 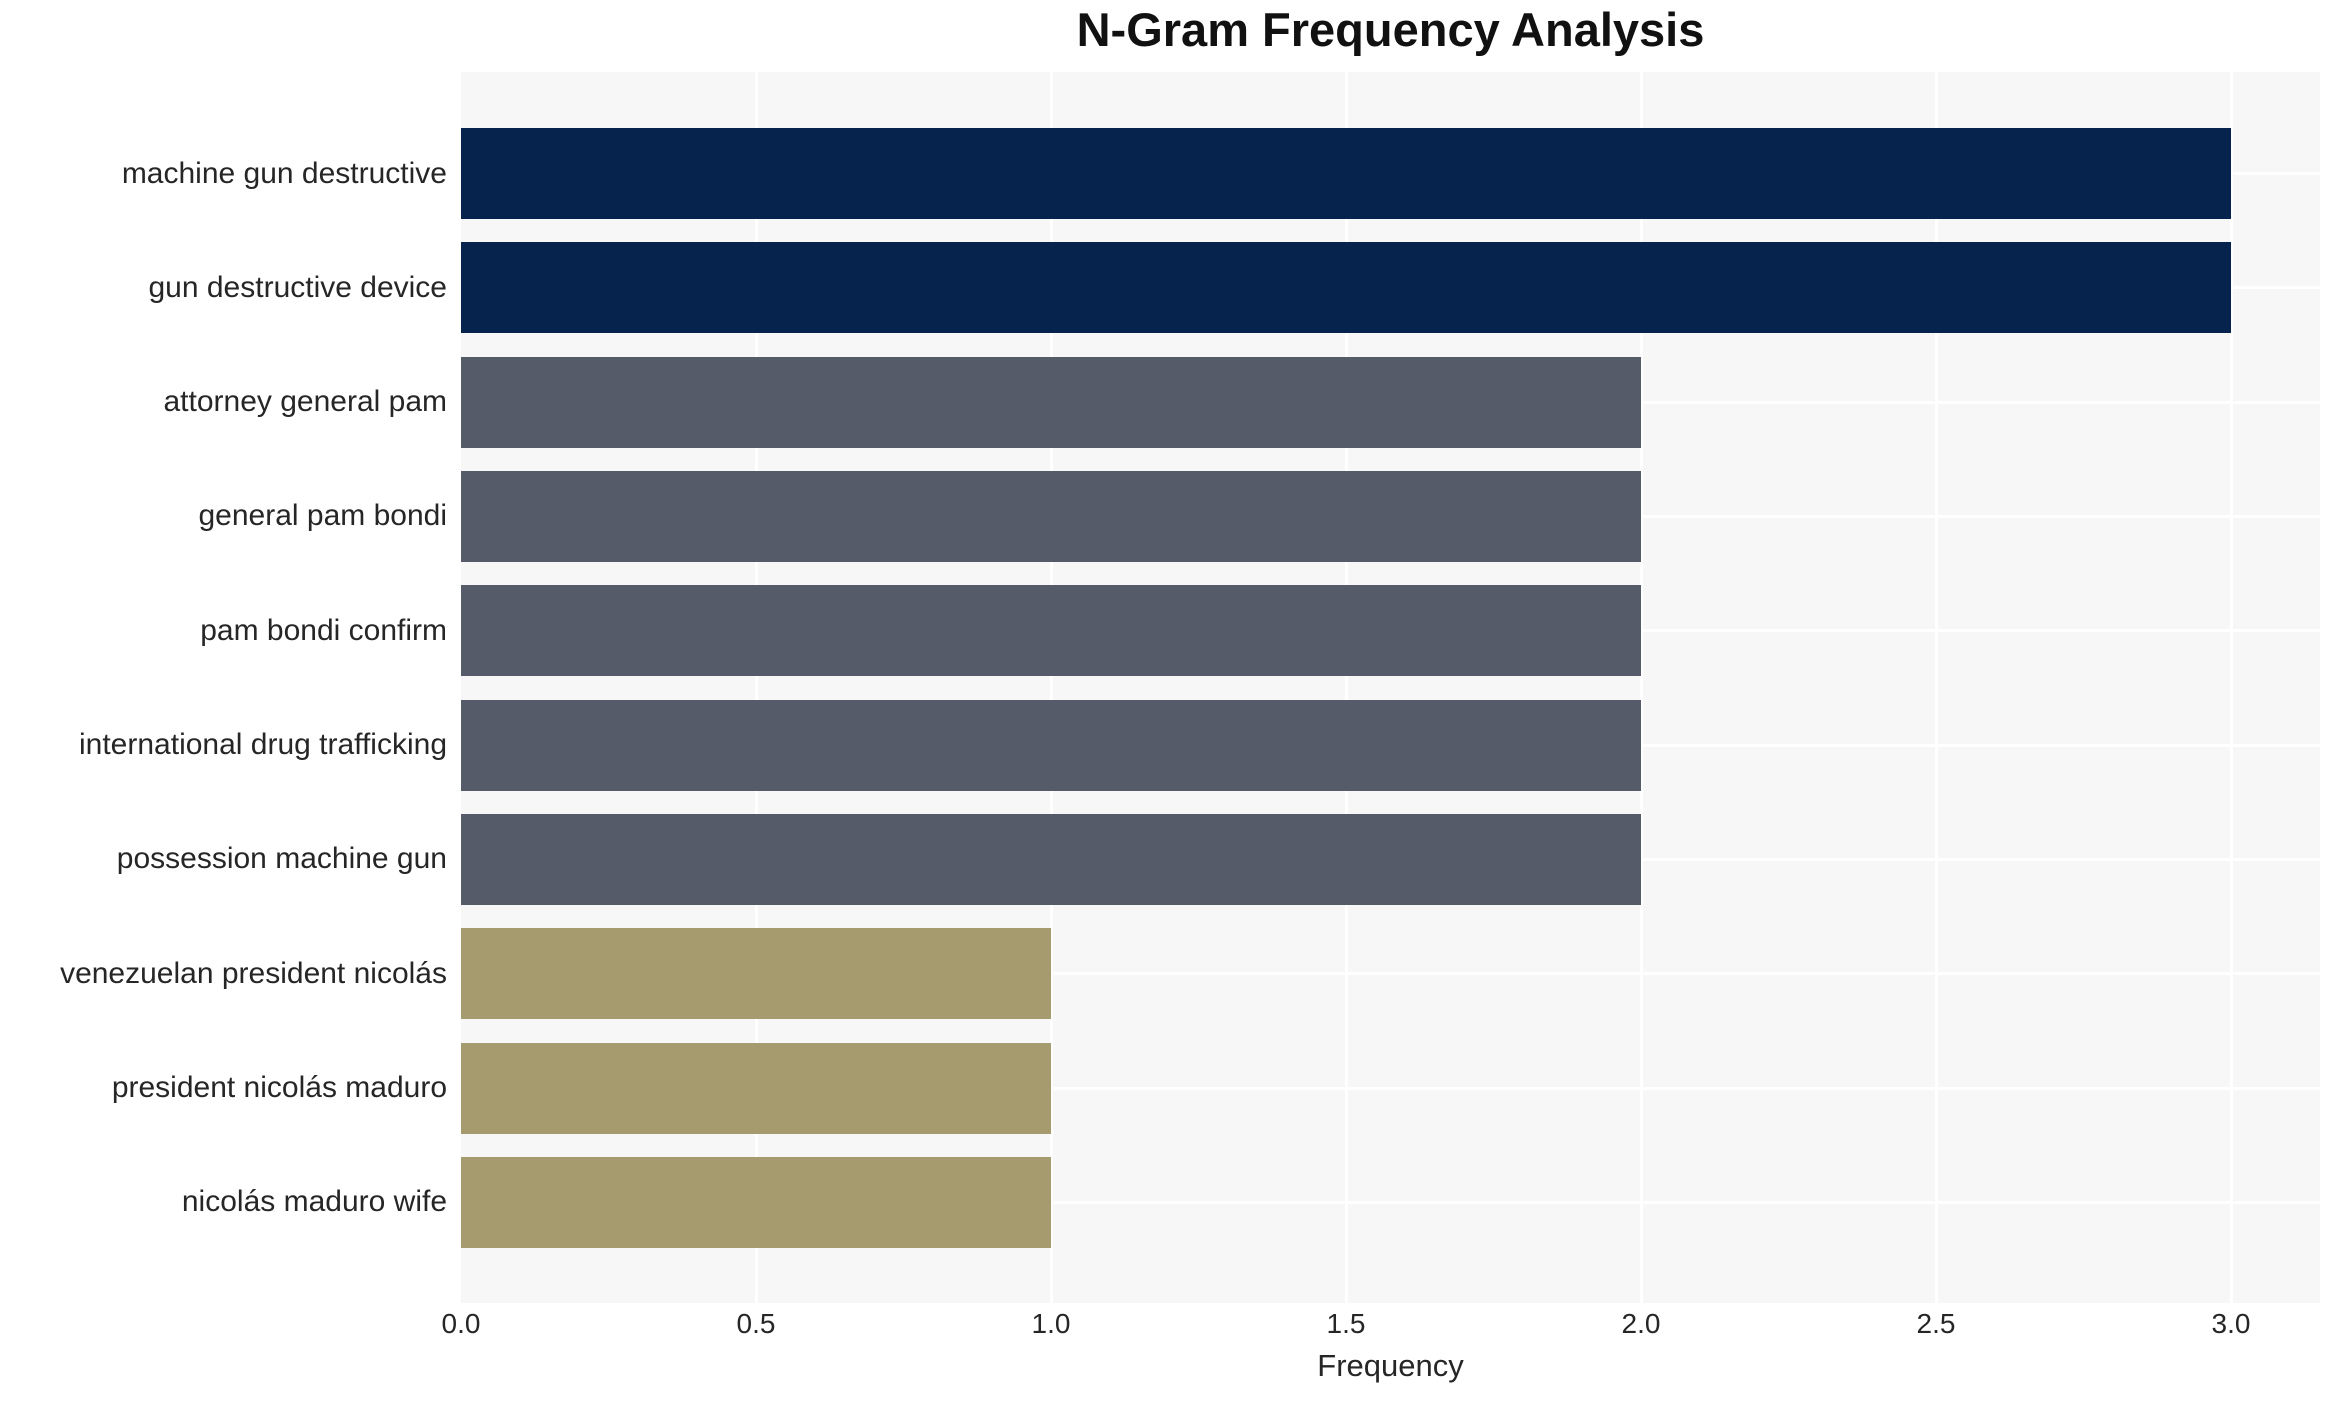 What do you see at coordinates (756, 1323) in the screenshot?
I see `x-tick-label: 0.5` at bounding box center [756, 1323].